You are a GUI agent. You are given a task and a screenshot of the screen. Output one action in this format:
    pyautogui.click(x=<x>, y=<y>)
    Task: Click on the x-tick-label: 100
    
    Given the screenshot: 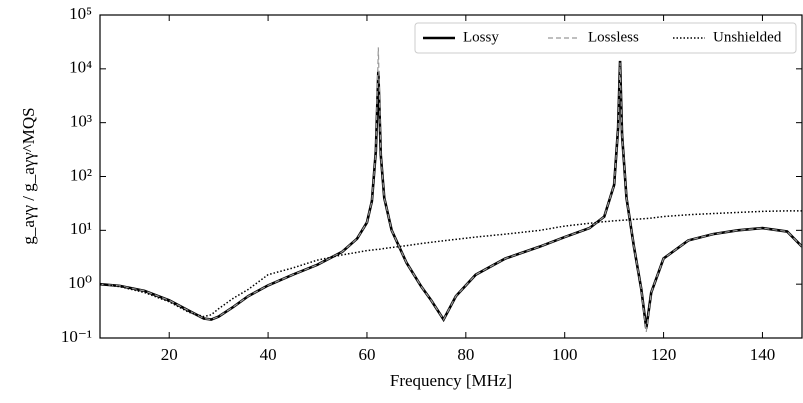 What is the action you would take?
    pyautogui.click(x=565, y=354)
    